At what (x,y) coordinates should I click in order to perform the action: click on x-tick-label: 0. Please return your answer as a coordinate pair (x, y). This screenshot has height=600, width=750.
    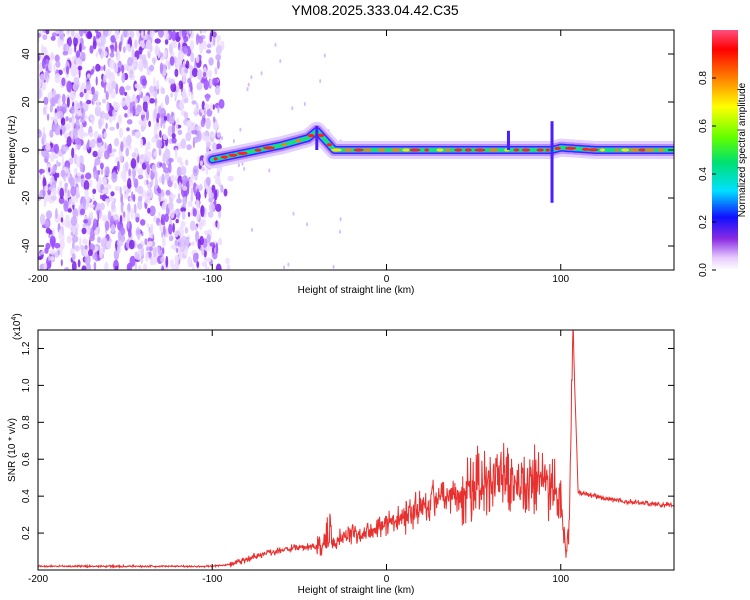
    Looking at the image, I should click on (387, 579).